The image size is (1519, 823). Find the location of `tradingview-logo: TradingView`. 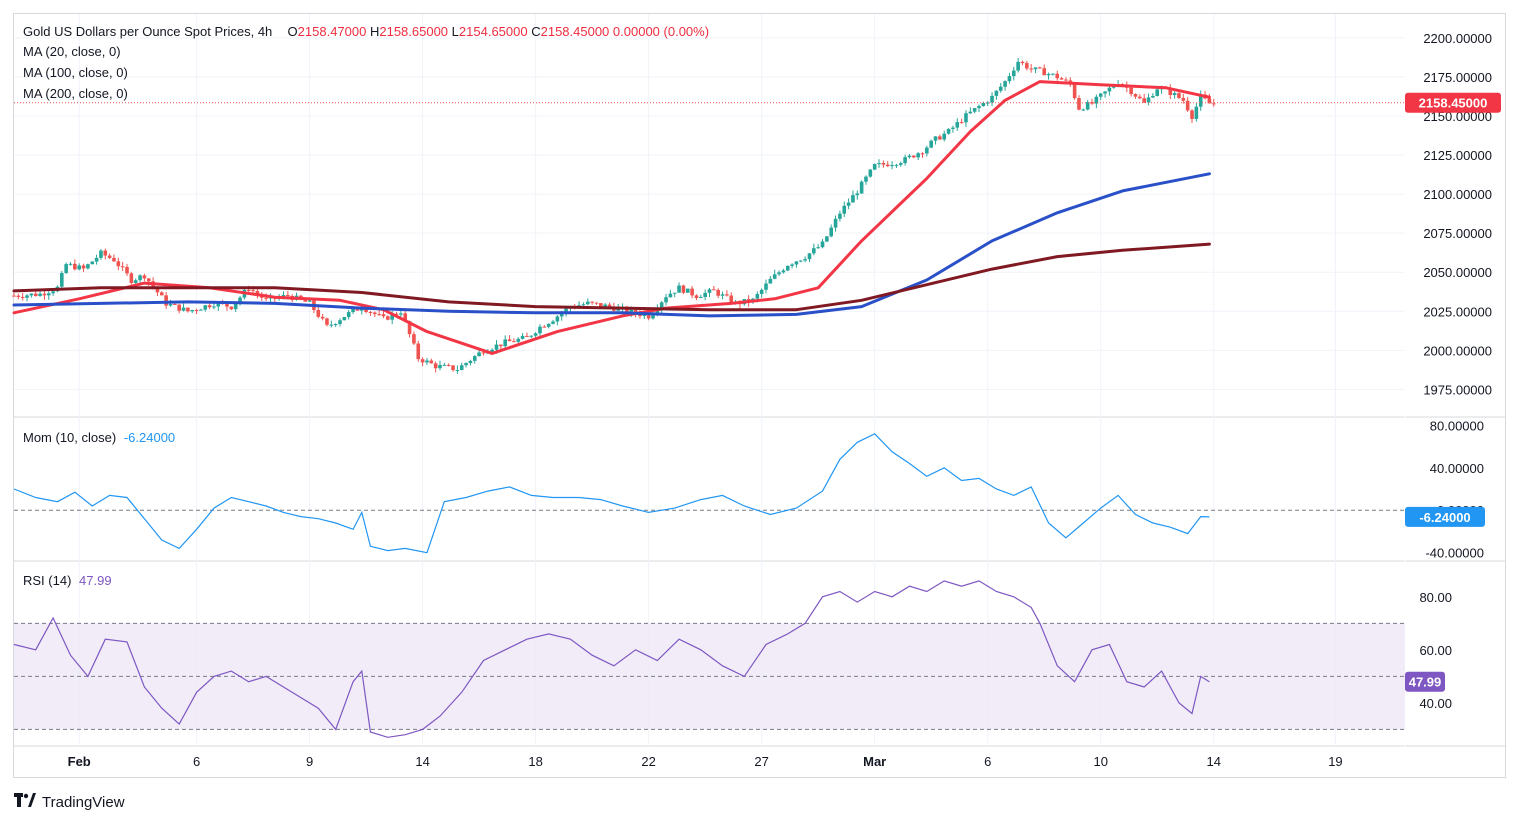

tradingview-logo: TradingView is located at coordinates (69, 802).